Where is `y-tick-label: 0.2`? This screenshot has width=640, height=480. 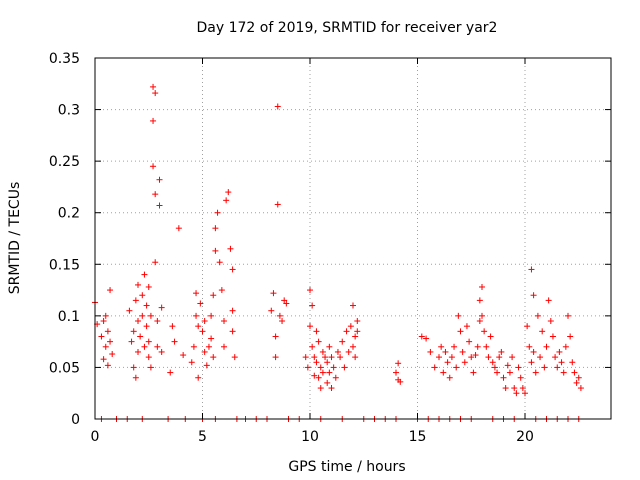
y-tick-label: 0.2 is located at coordinates (69, 214).